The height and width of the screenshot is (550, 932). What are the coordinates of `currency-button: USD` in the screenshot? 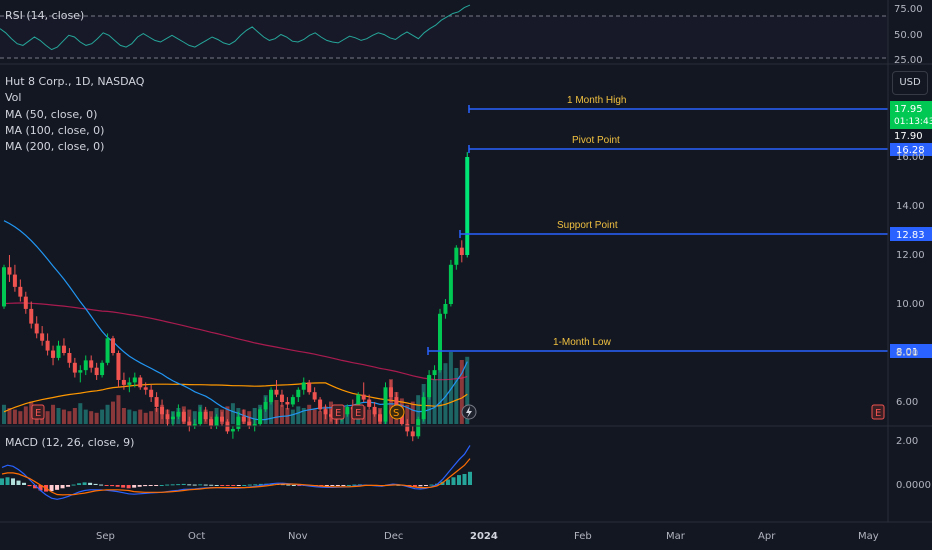 It's located at (910, 83).